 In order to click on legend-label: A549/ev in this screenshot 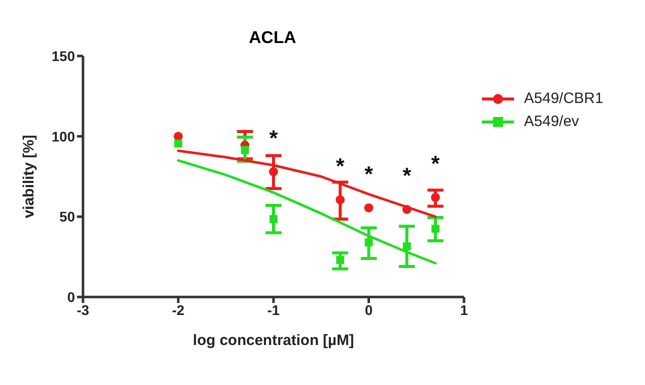, I will do `click(552, 121)`.